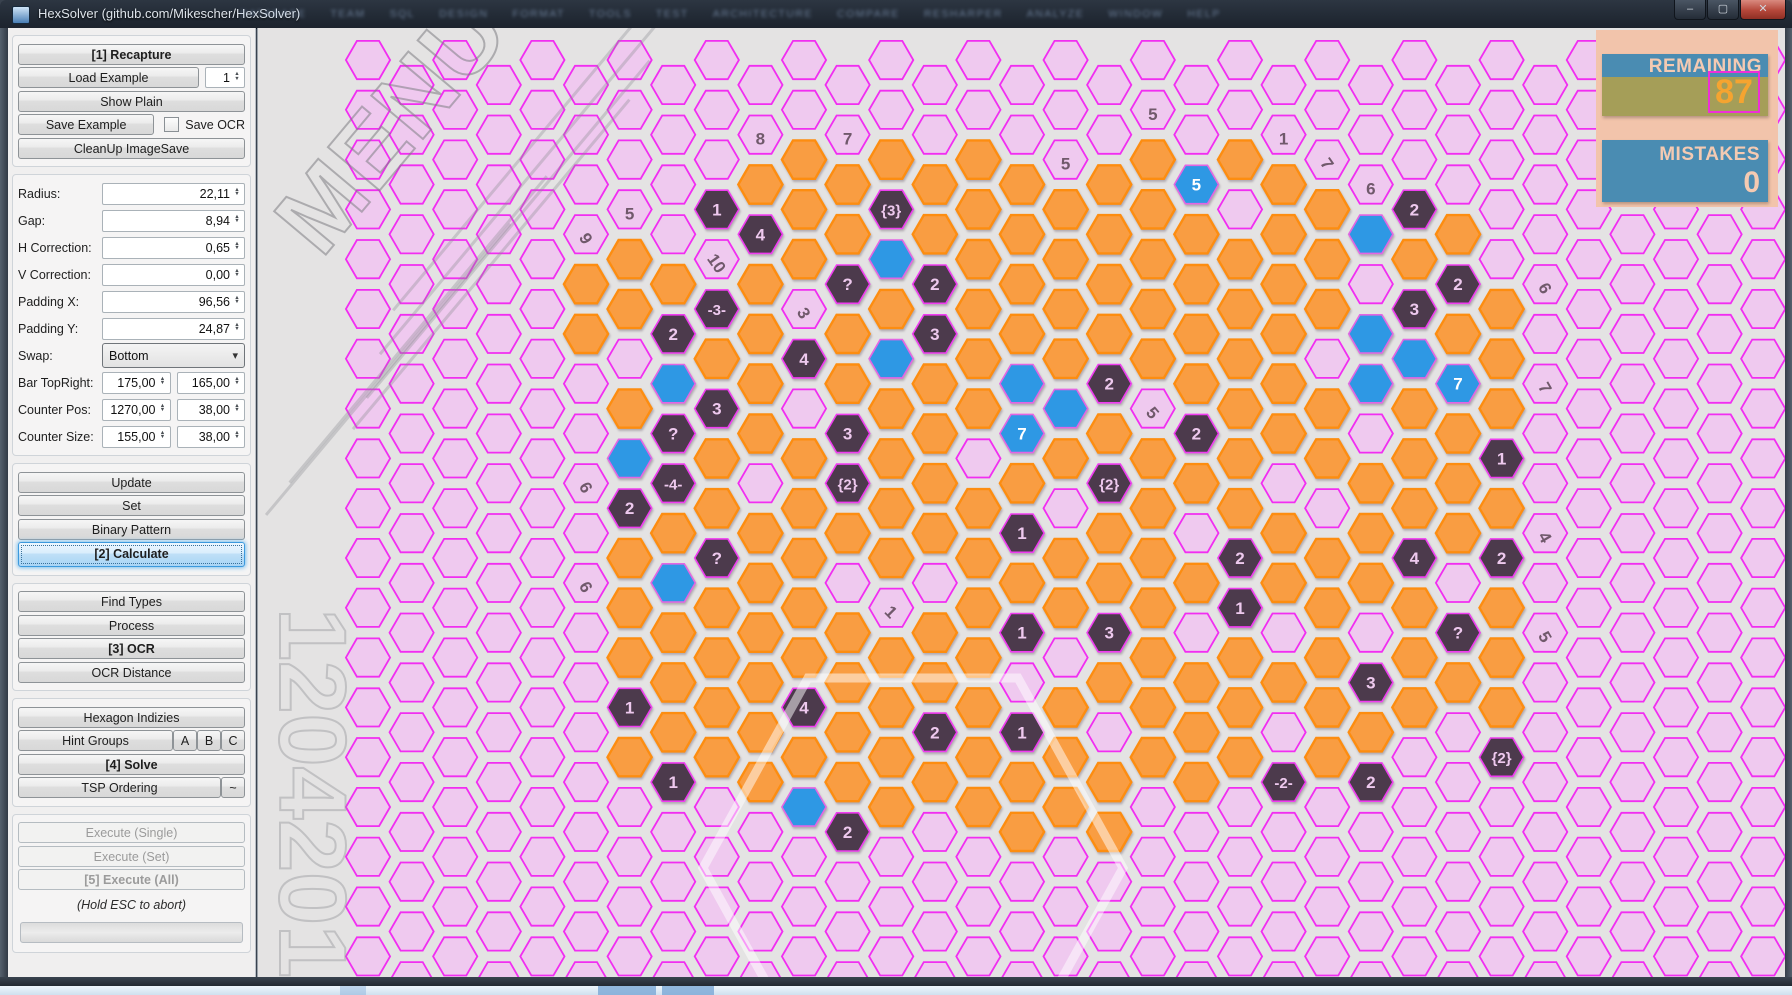 The image size is (1792, 995). What do you see at coordinates (131, 601) in the screenshot?
I see `find-types-button: Find Types` at bounding box center [131, 601].